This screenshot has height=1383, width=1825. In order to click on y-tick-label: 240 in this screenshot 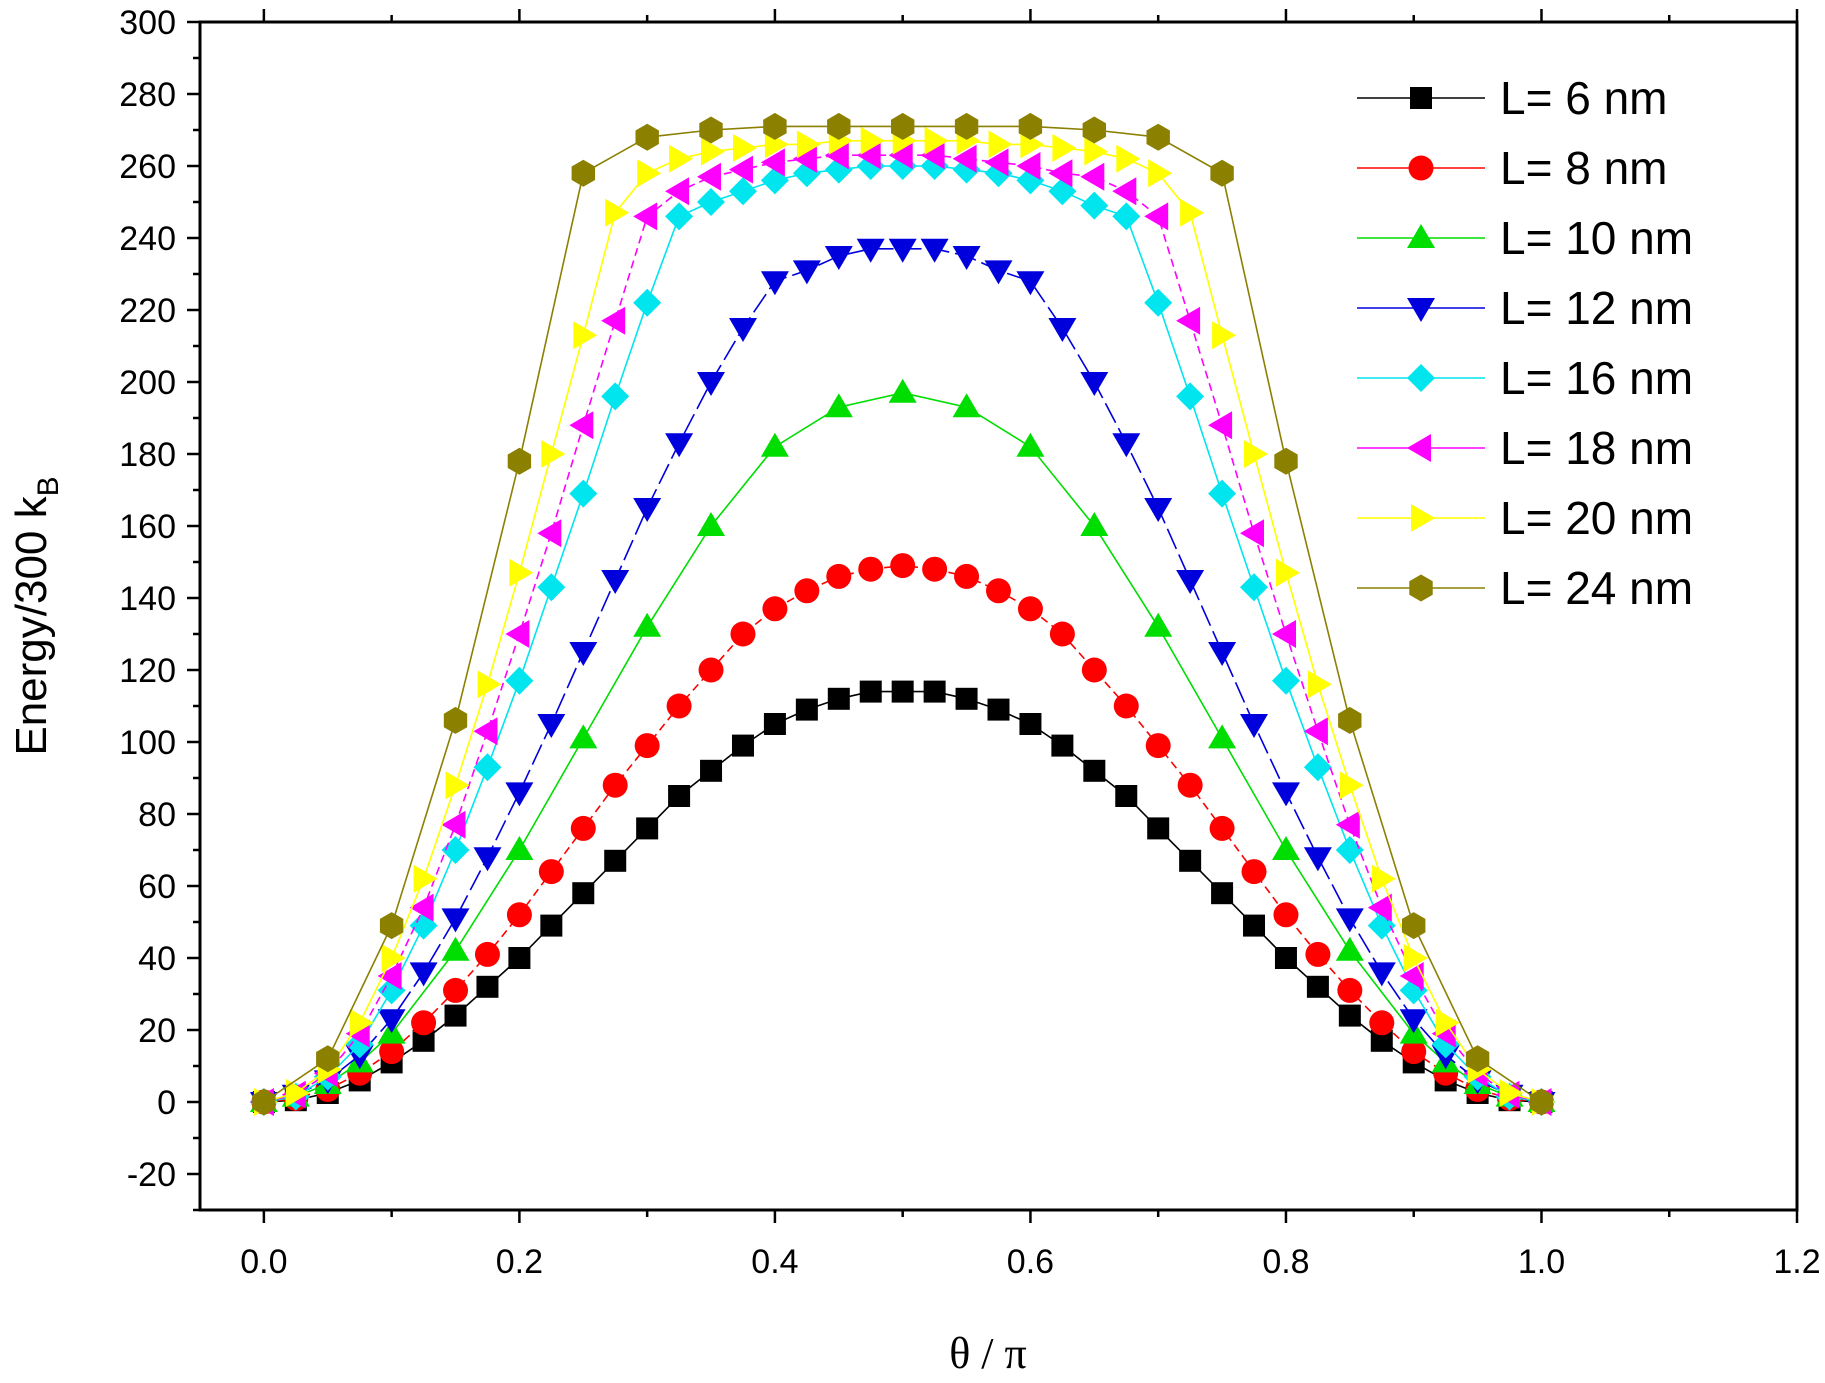, I will do `click(147, 239)`.